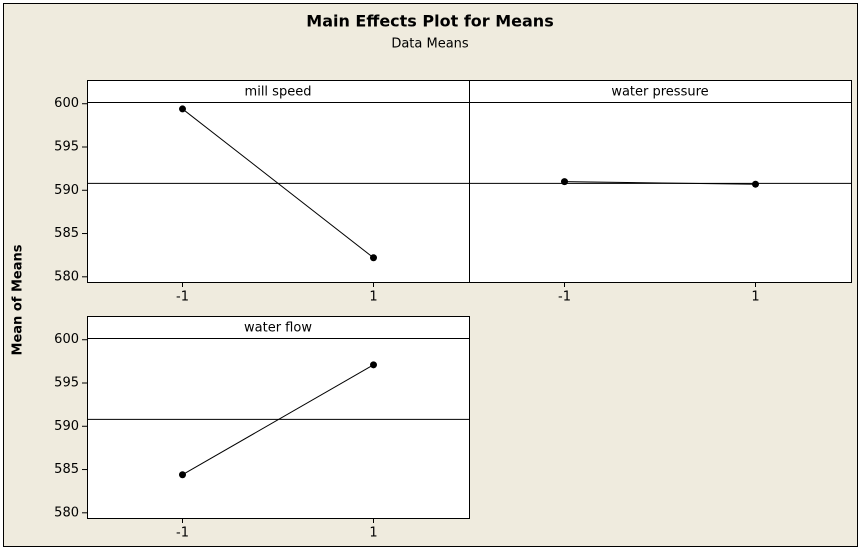  I want to click on chart-title: Main Effects Plot for Means, so click(429, 21).